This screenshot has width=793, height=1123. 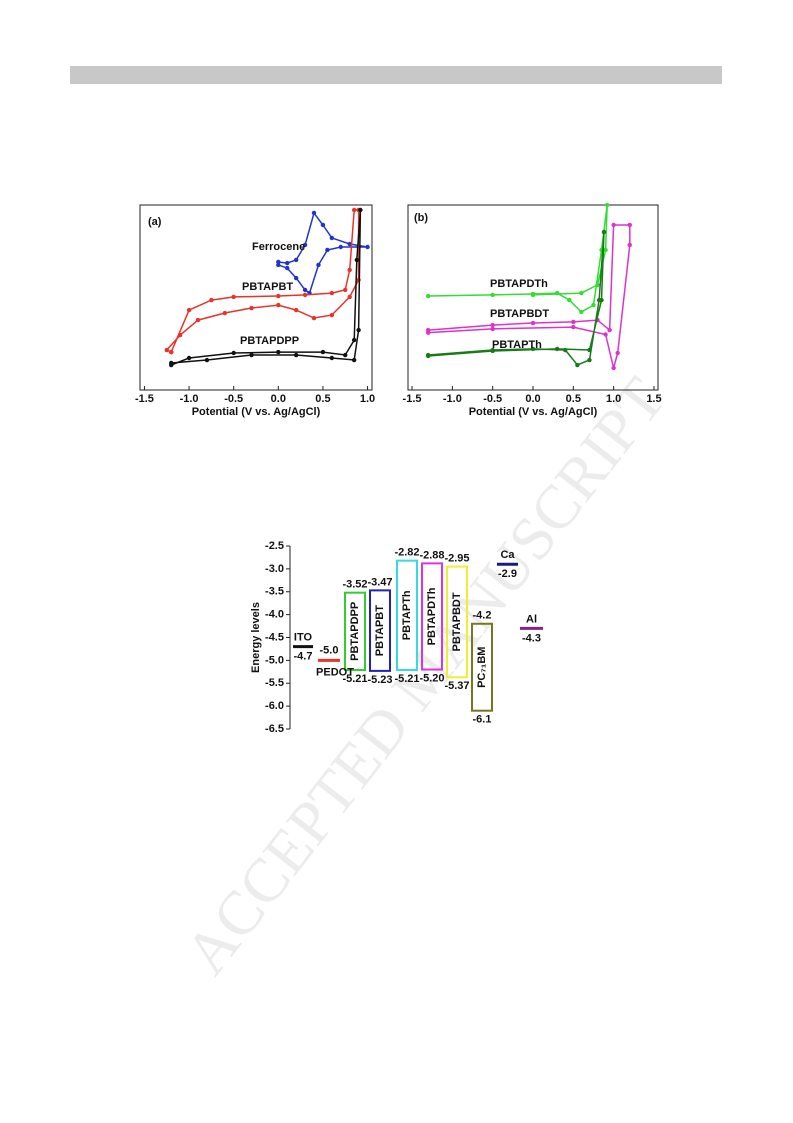 What do you see at coordinates (421, 218) in the screenshot?
I see `panel-label: (b)` at bounding box center [421, 218].